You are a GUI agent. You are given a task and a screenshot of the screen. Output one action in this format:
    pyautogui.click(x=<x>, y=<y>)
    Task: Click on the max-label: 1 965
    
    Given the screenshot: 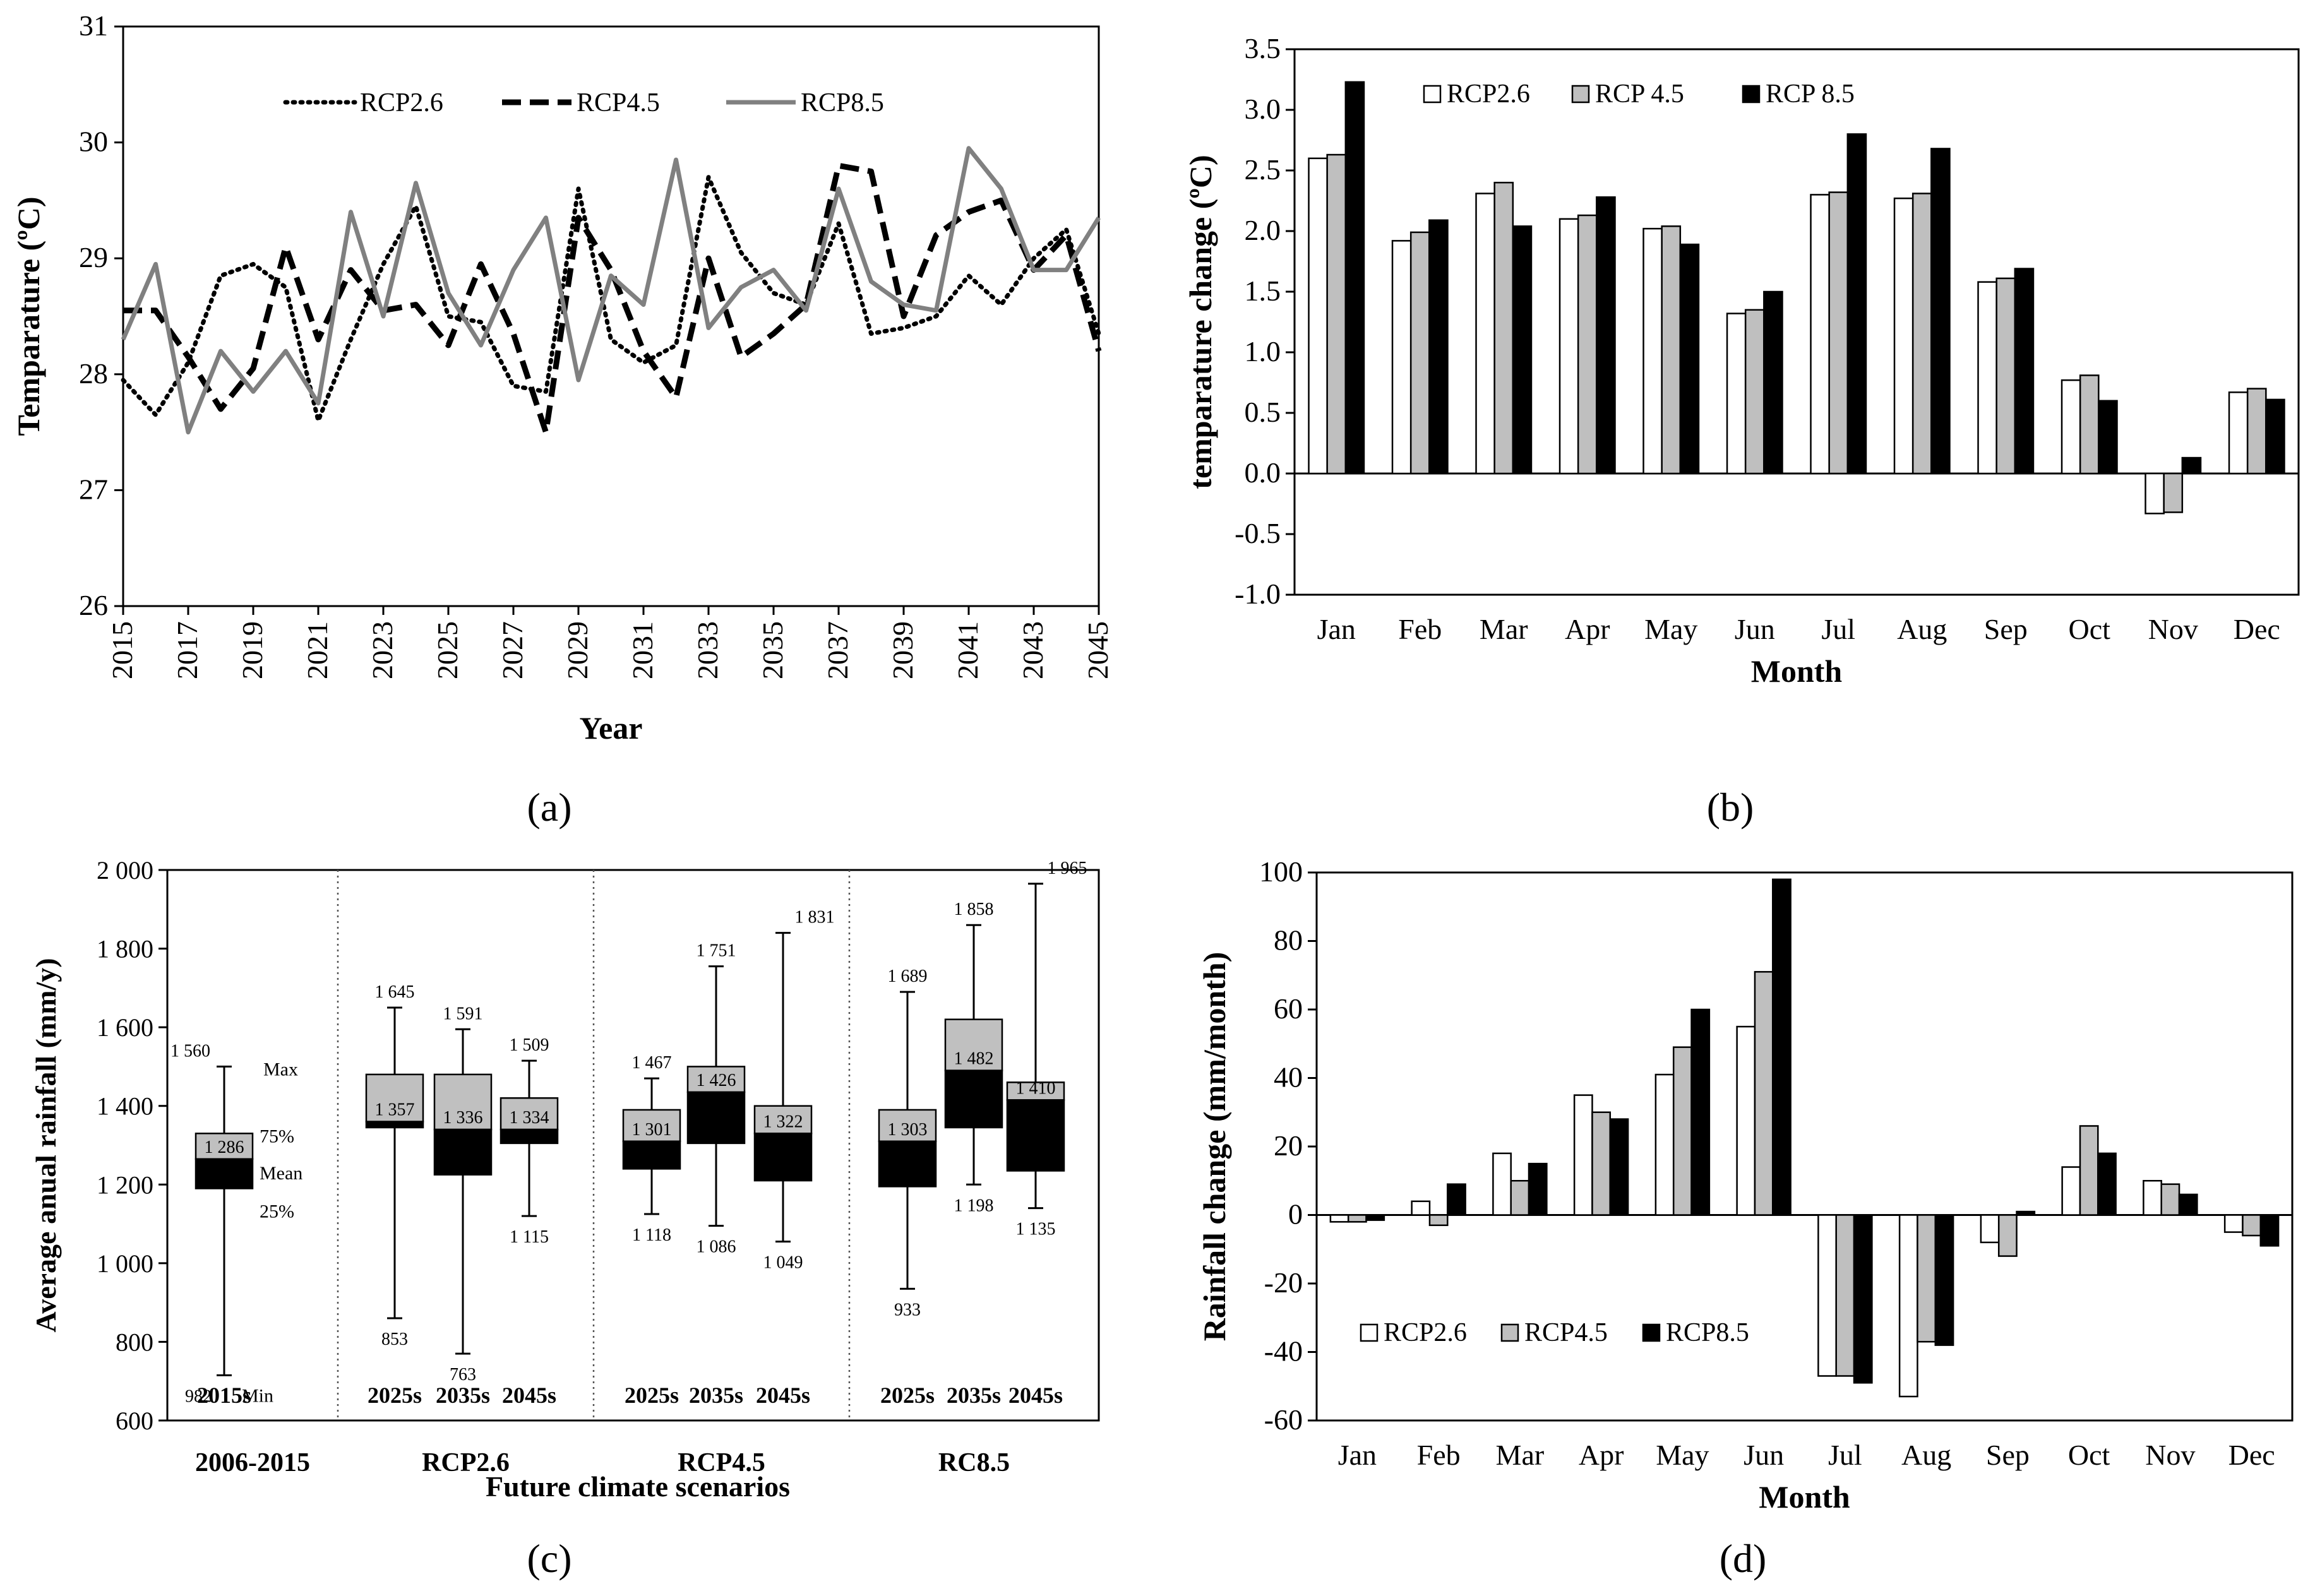 What is the action you would take?
    pyautogui.click(x=1067, y=868)
    